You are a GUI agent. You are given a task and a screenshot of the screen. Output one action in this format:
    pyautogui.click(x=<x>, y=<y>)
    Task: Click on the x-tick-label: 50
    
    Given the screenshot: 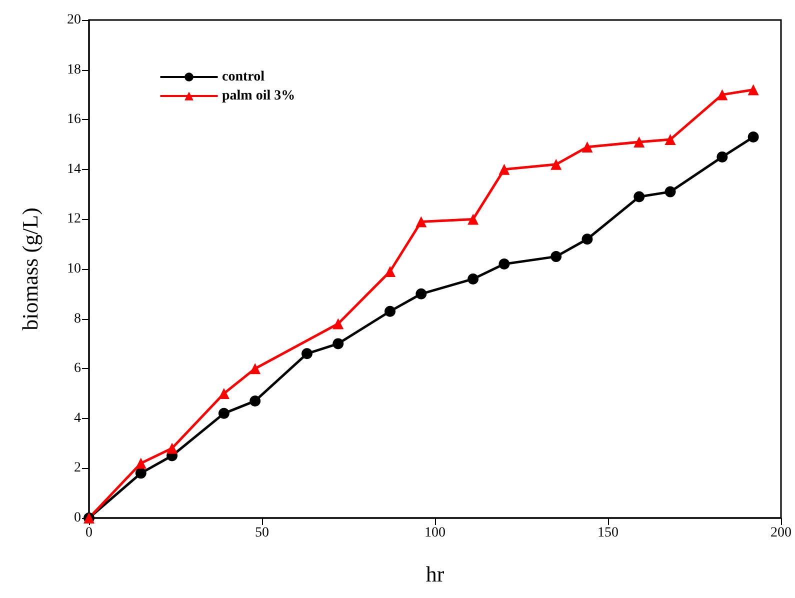 What is the action you would take?
    pyautogui.click(x=262, y=533)
    